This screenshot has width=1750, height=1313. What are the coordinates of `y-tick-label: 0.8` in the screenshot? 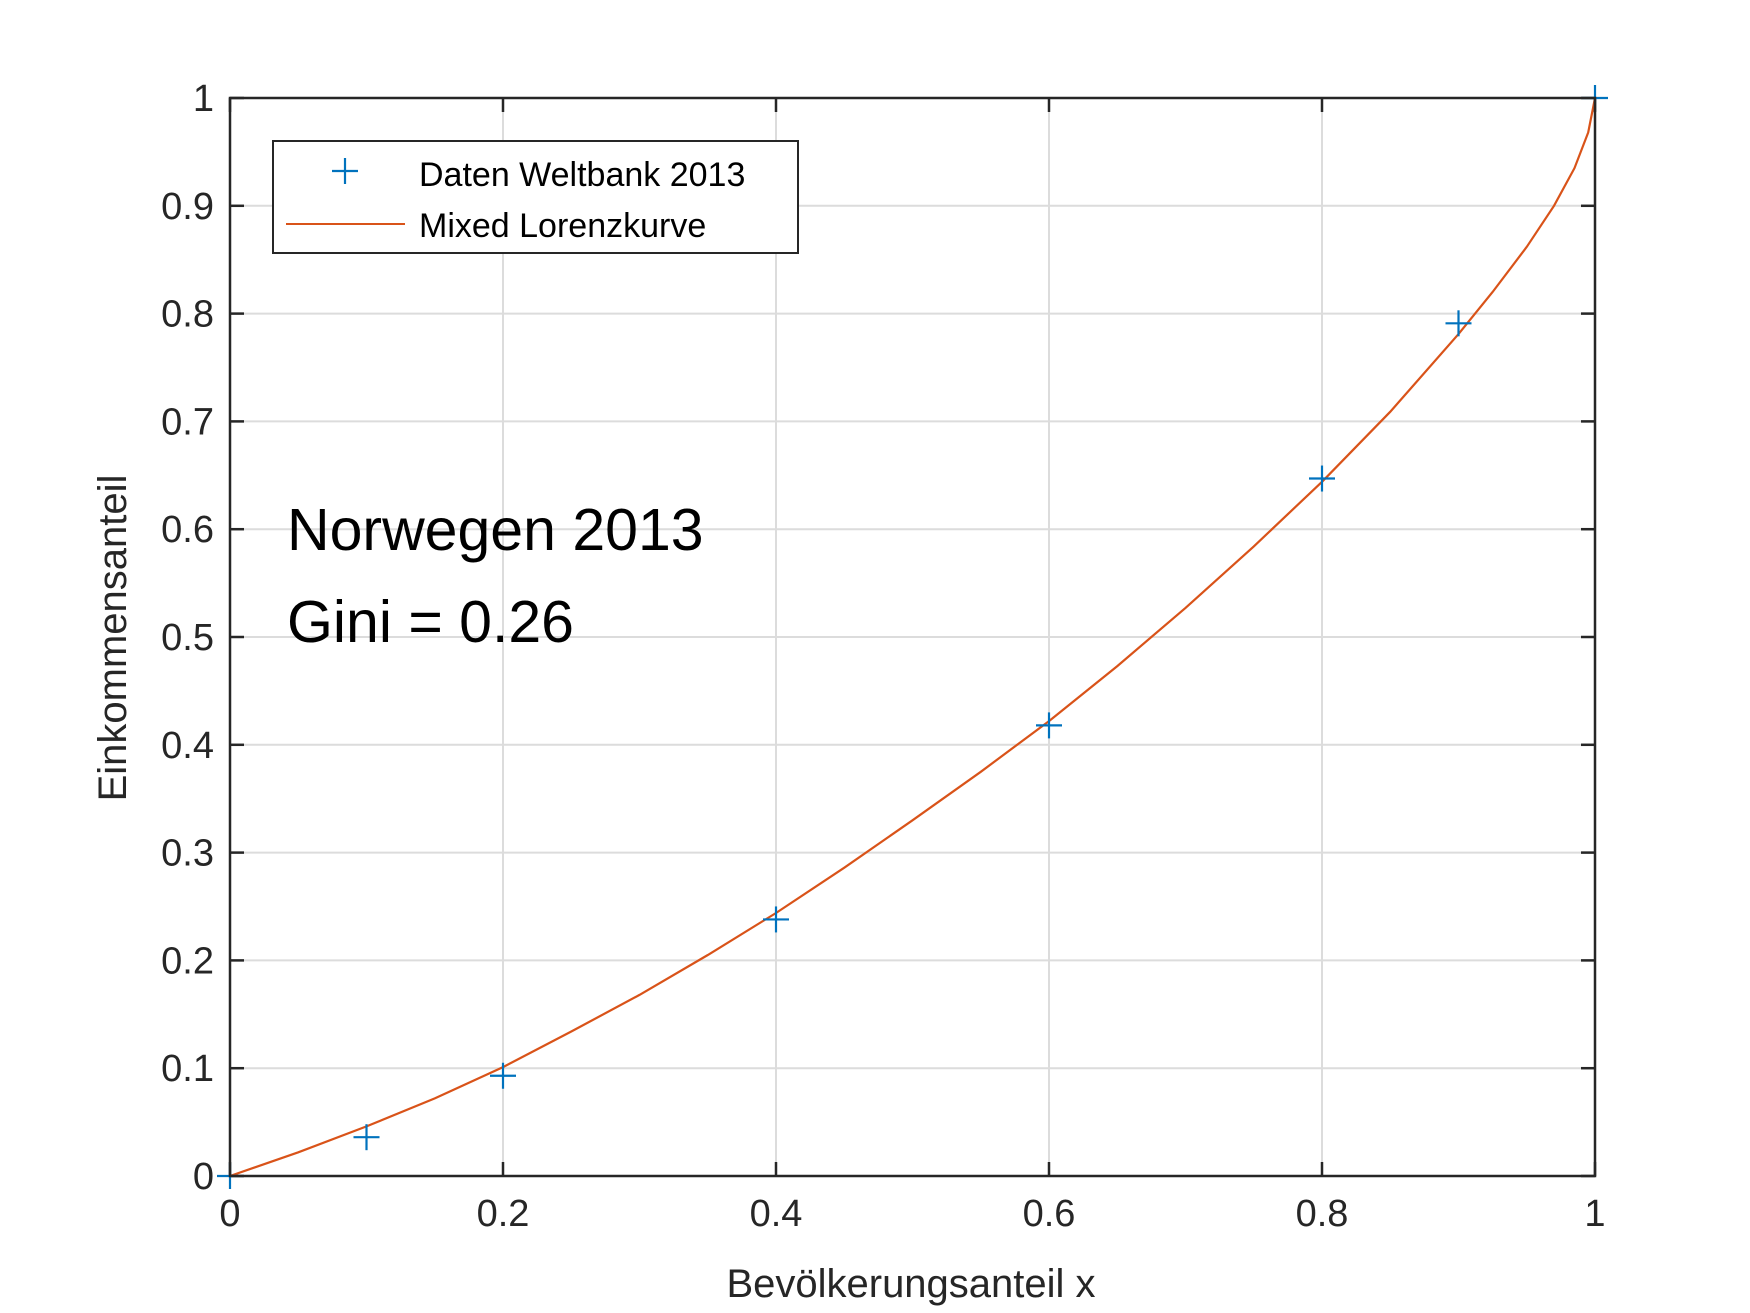 It's located at (187, 315).